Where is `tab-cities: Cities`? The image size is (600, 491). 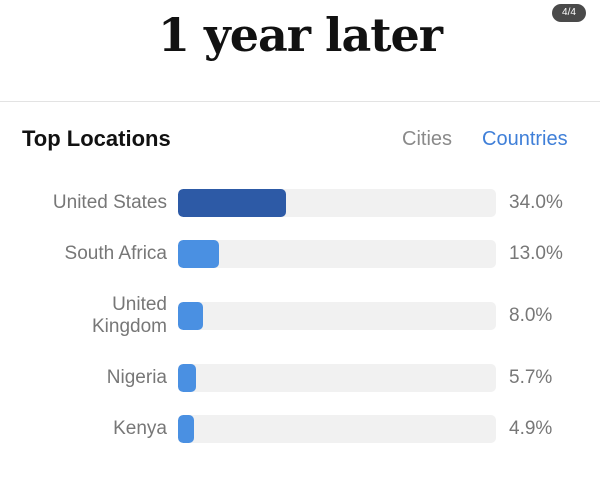
tab-cities: Cities is located at coordinates (427, 139).